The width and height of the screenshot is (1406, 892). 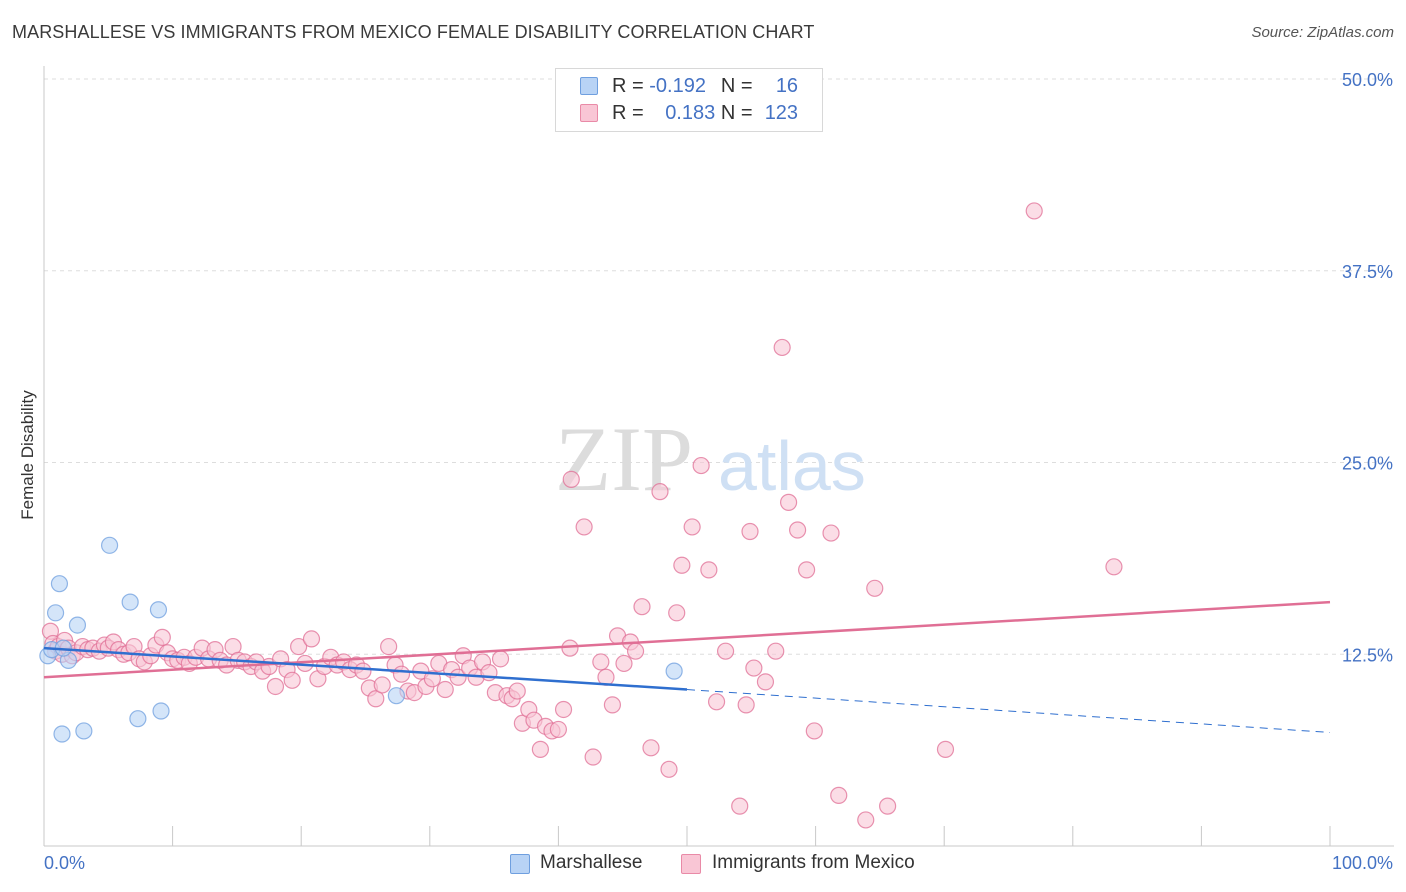 I want to click on watermark-zip: ZIP, so click(x=624, y=459).